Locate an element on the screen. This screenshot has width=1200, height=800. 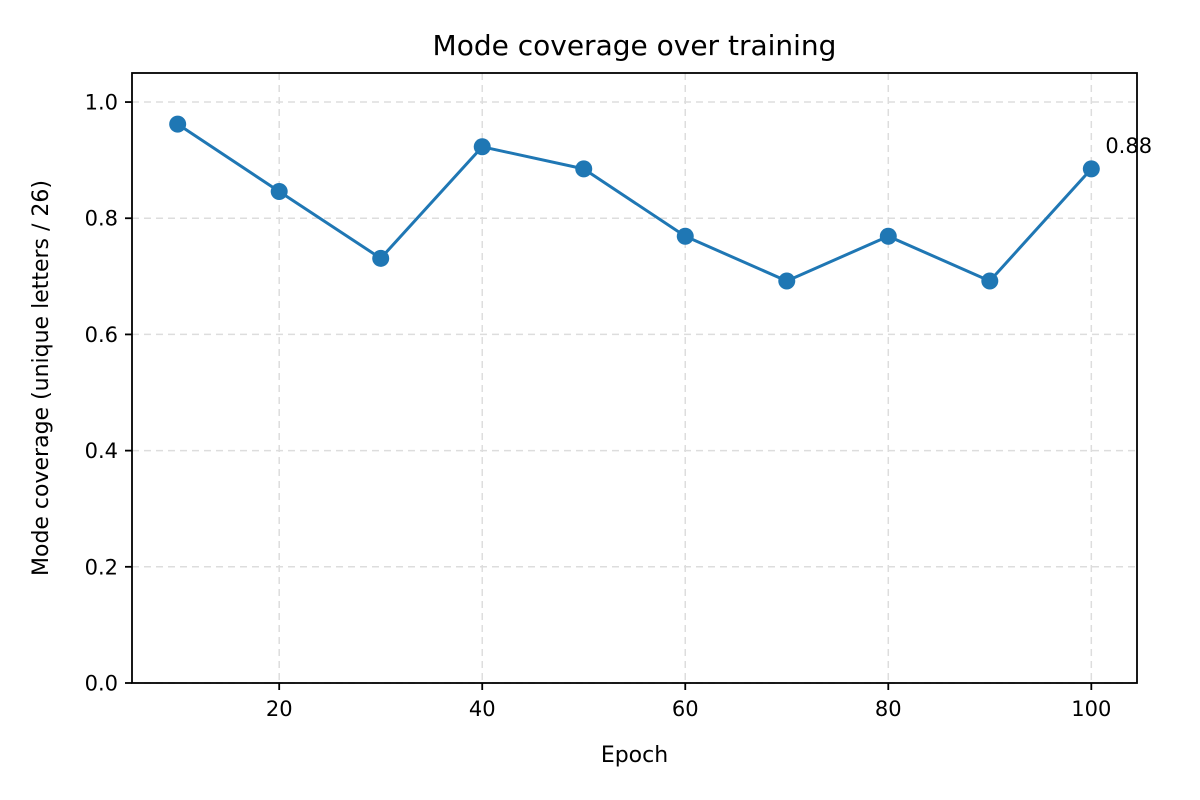
annotations: 0.88 is located at coordinates (1128, 146).